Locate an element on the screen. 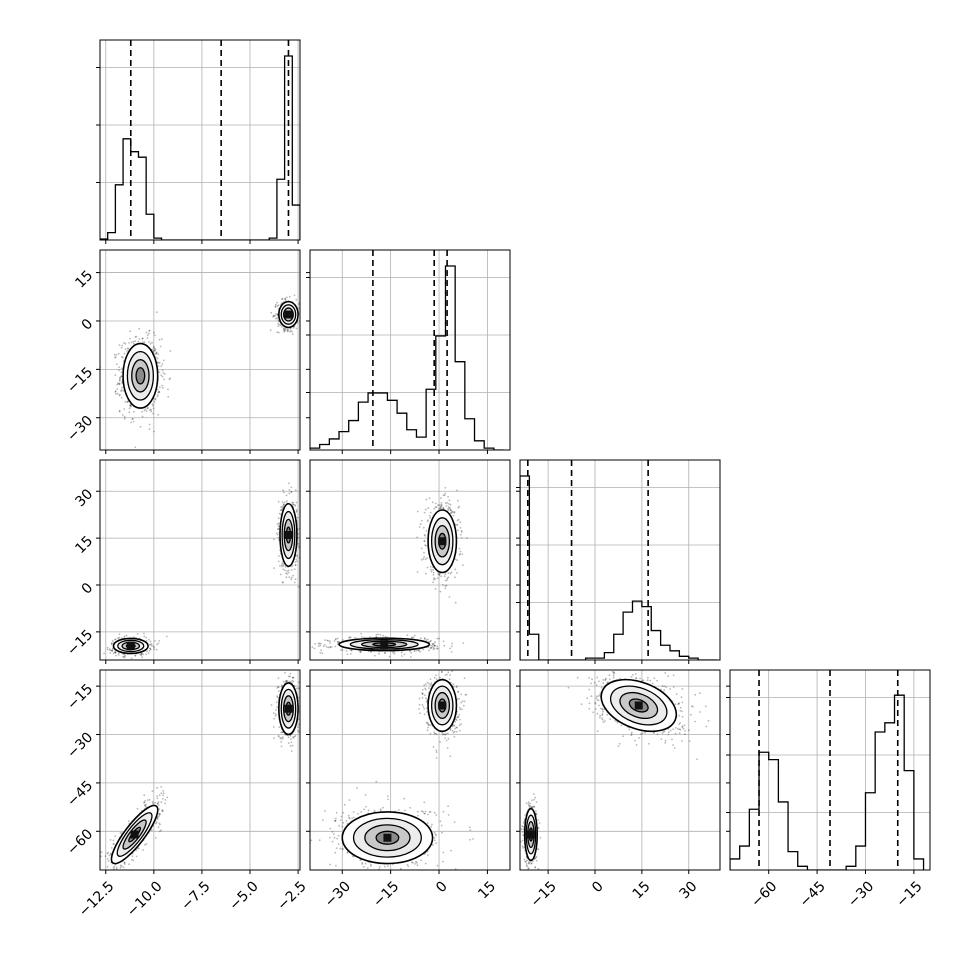 The image size is (970, 970). histogram-step-line is located at coordinates (200, 147).